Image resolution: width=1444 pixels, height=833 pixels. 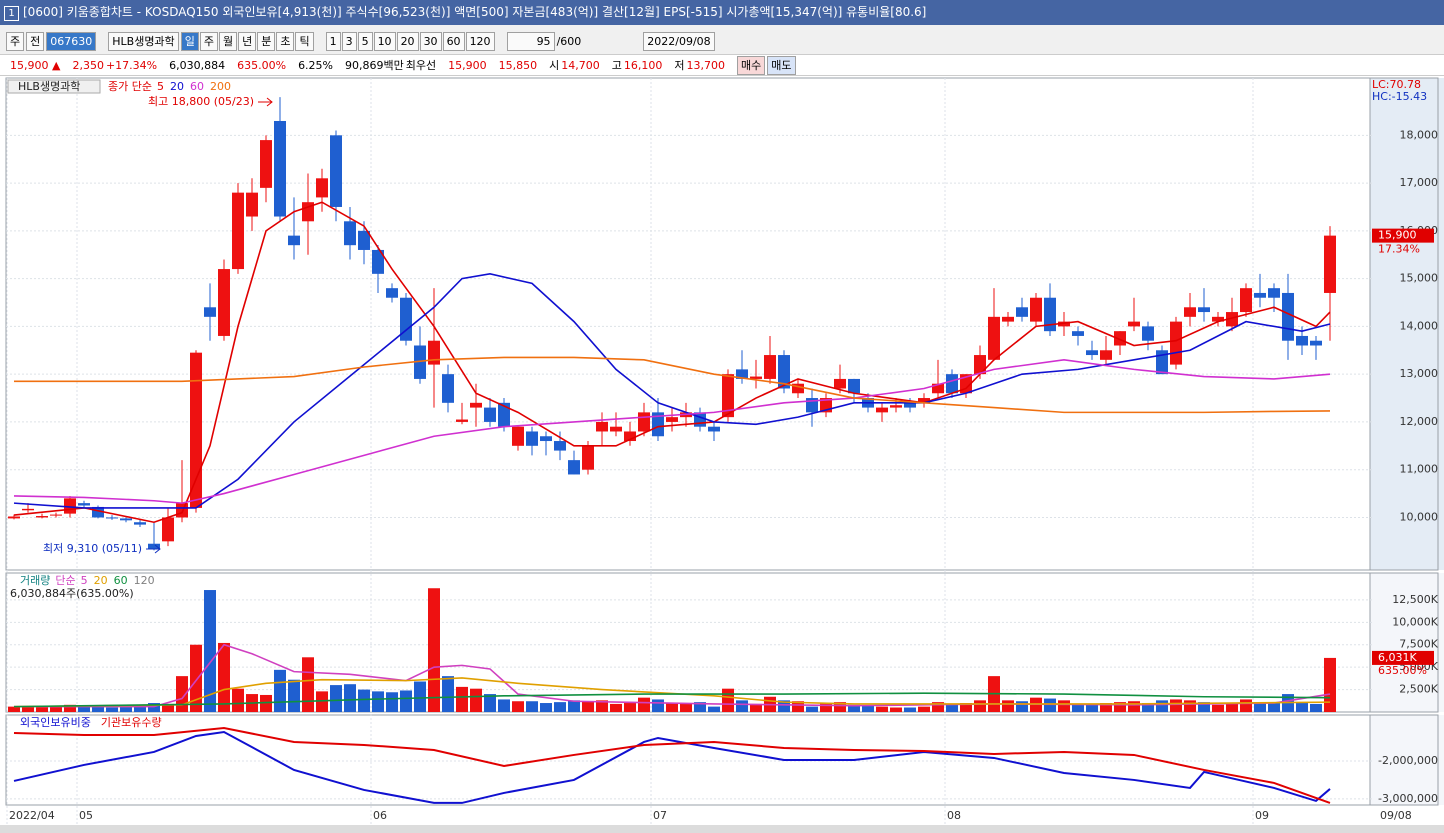 I want to click on interval-button: 5, so click(x=365, y=41).